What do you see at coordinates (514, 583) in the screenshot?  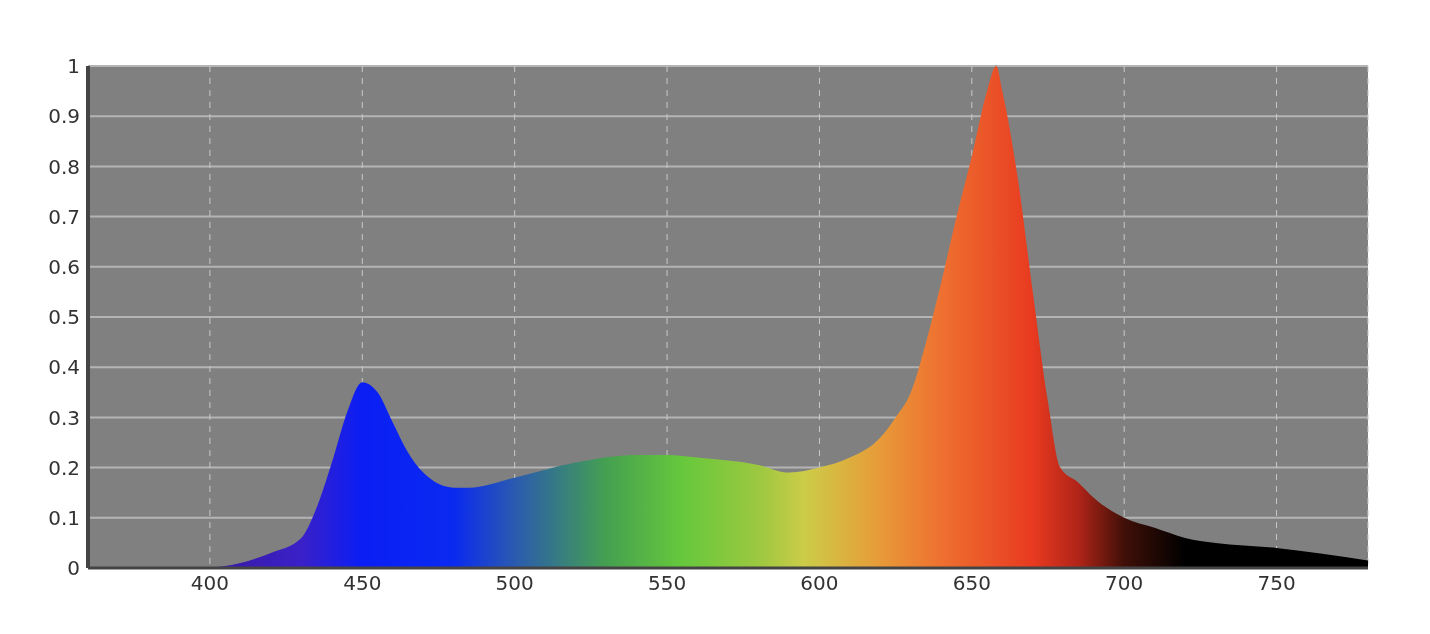 I see `x-tick-label: 500` at bounding box center [514, 583].